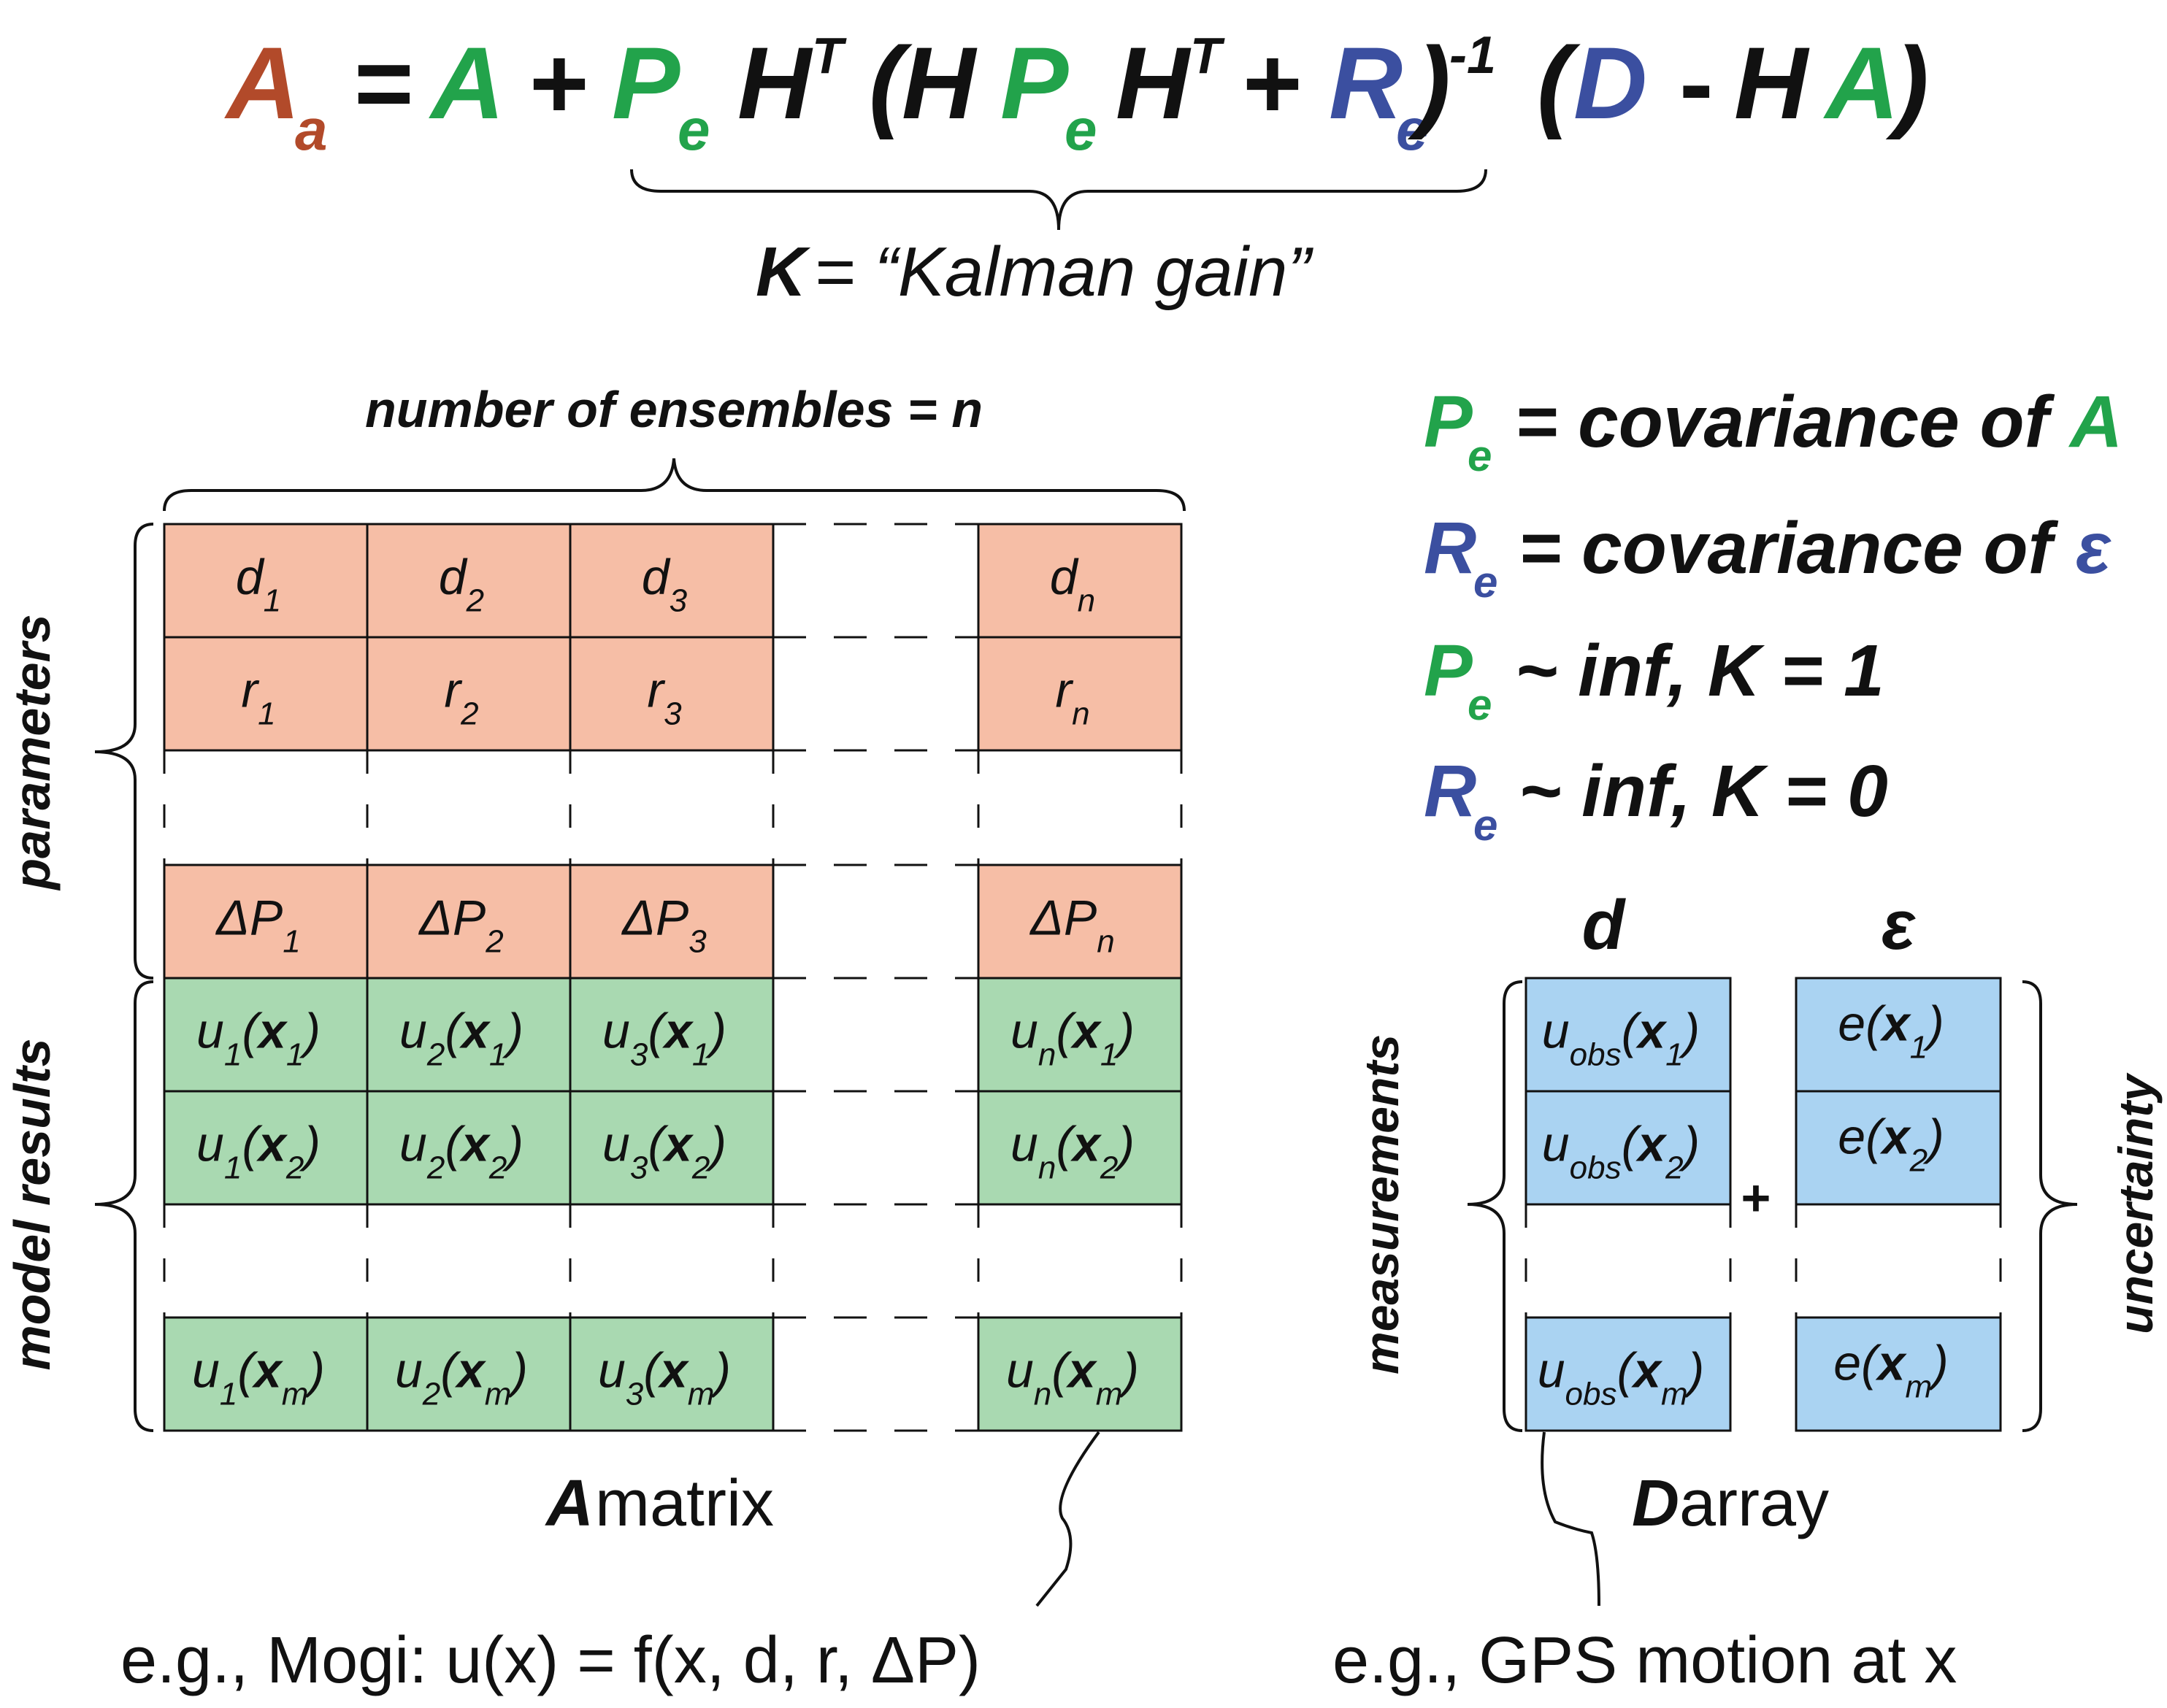  I want to click on d-array: uobs(x1) e(x1)uobs(x2) e(x2)uobs(xm) e(xm), so click(1763, 1204).